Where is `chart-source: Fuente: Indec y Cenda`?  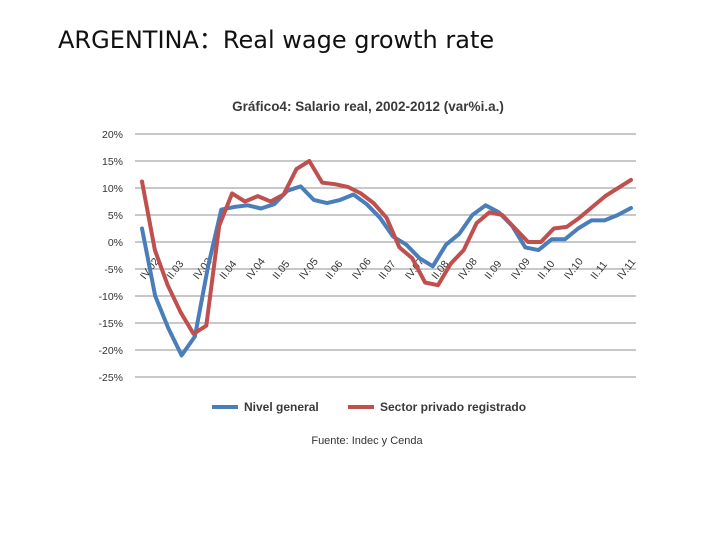 chart-source: Fuente: Indec y Cenda is located at coordinates (367, 441).